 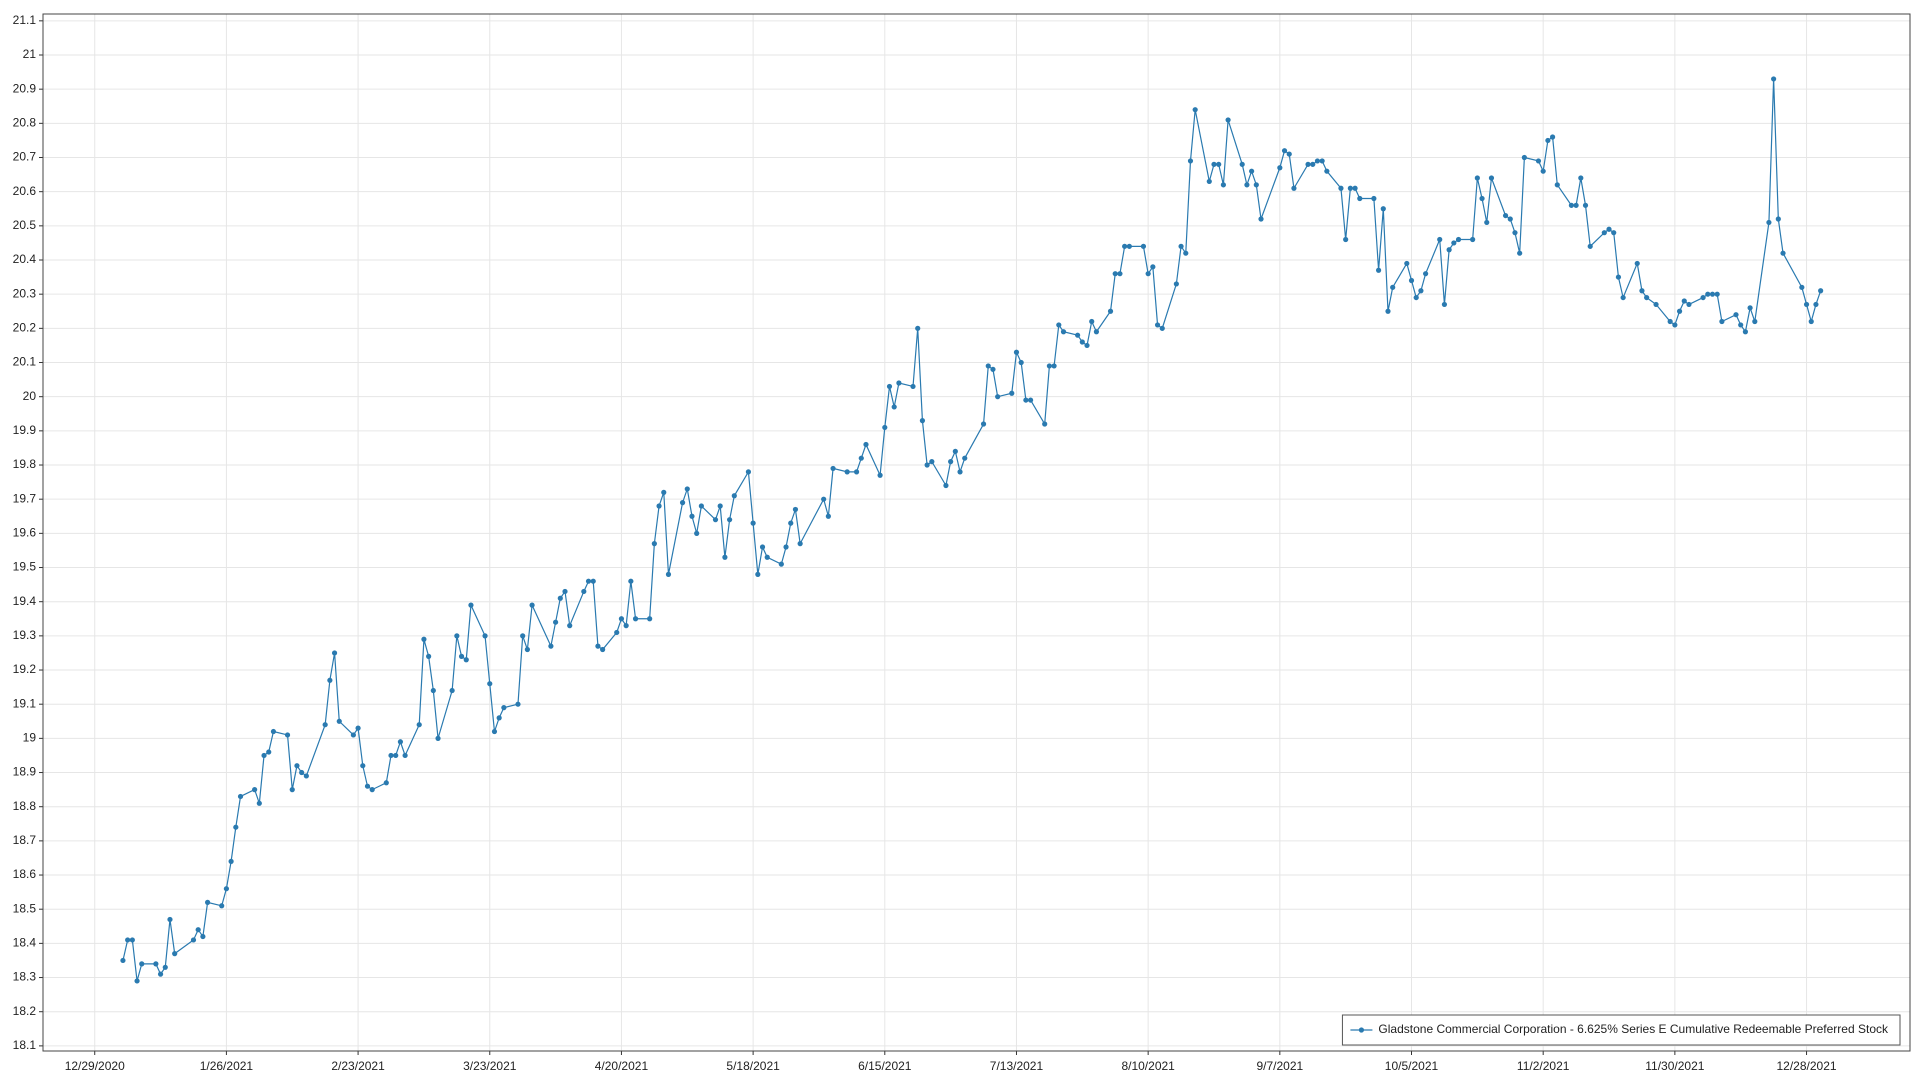 I want to click on x-tick-label: 4/20/2021, so click(x=622, y=1066).